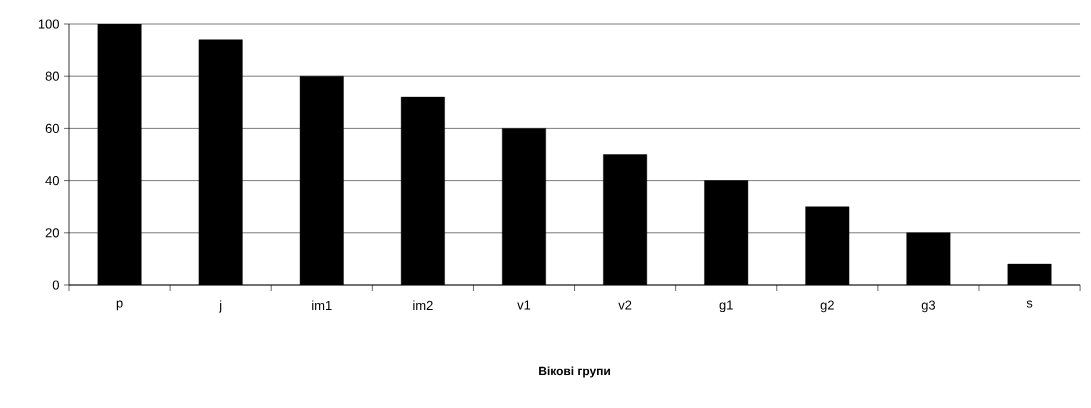 Image resolution: width=1091 pixels, height=408 pixels. I want to click on x-tick-label: s, so click(1029, 304).